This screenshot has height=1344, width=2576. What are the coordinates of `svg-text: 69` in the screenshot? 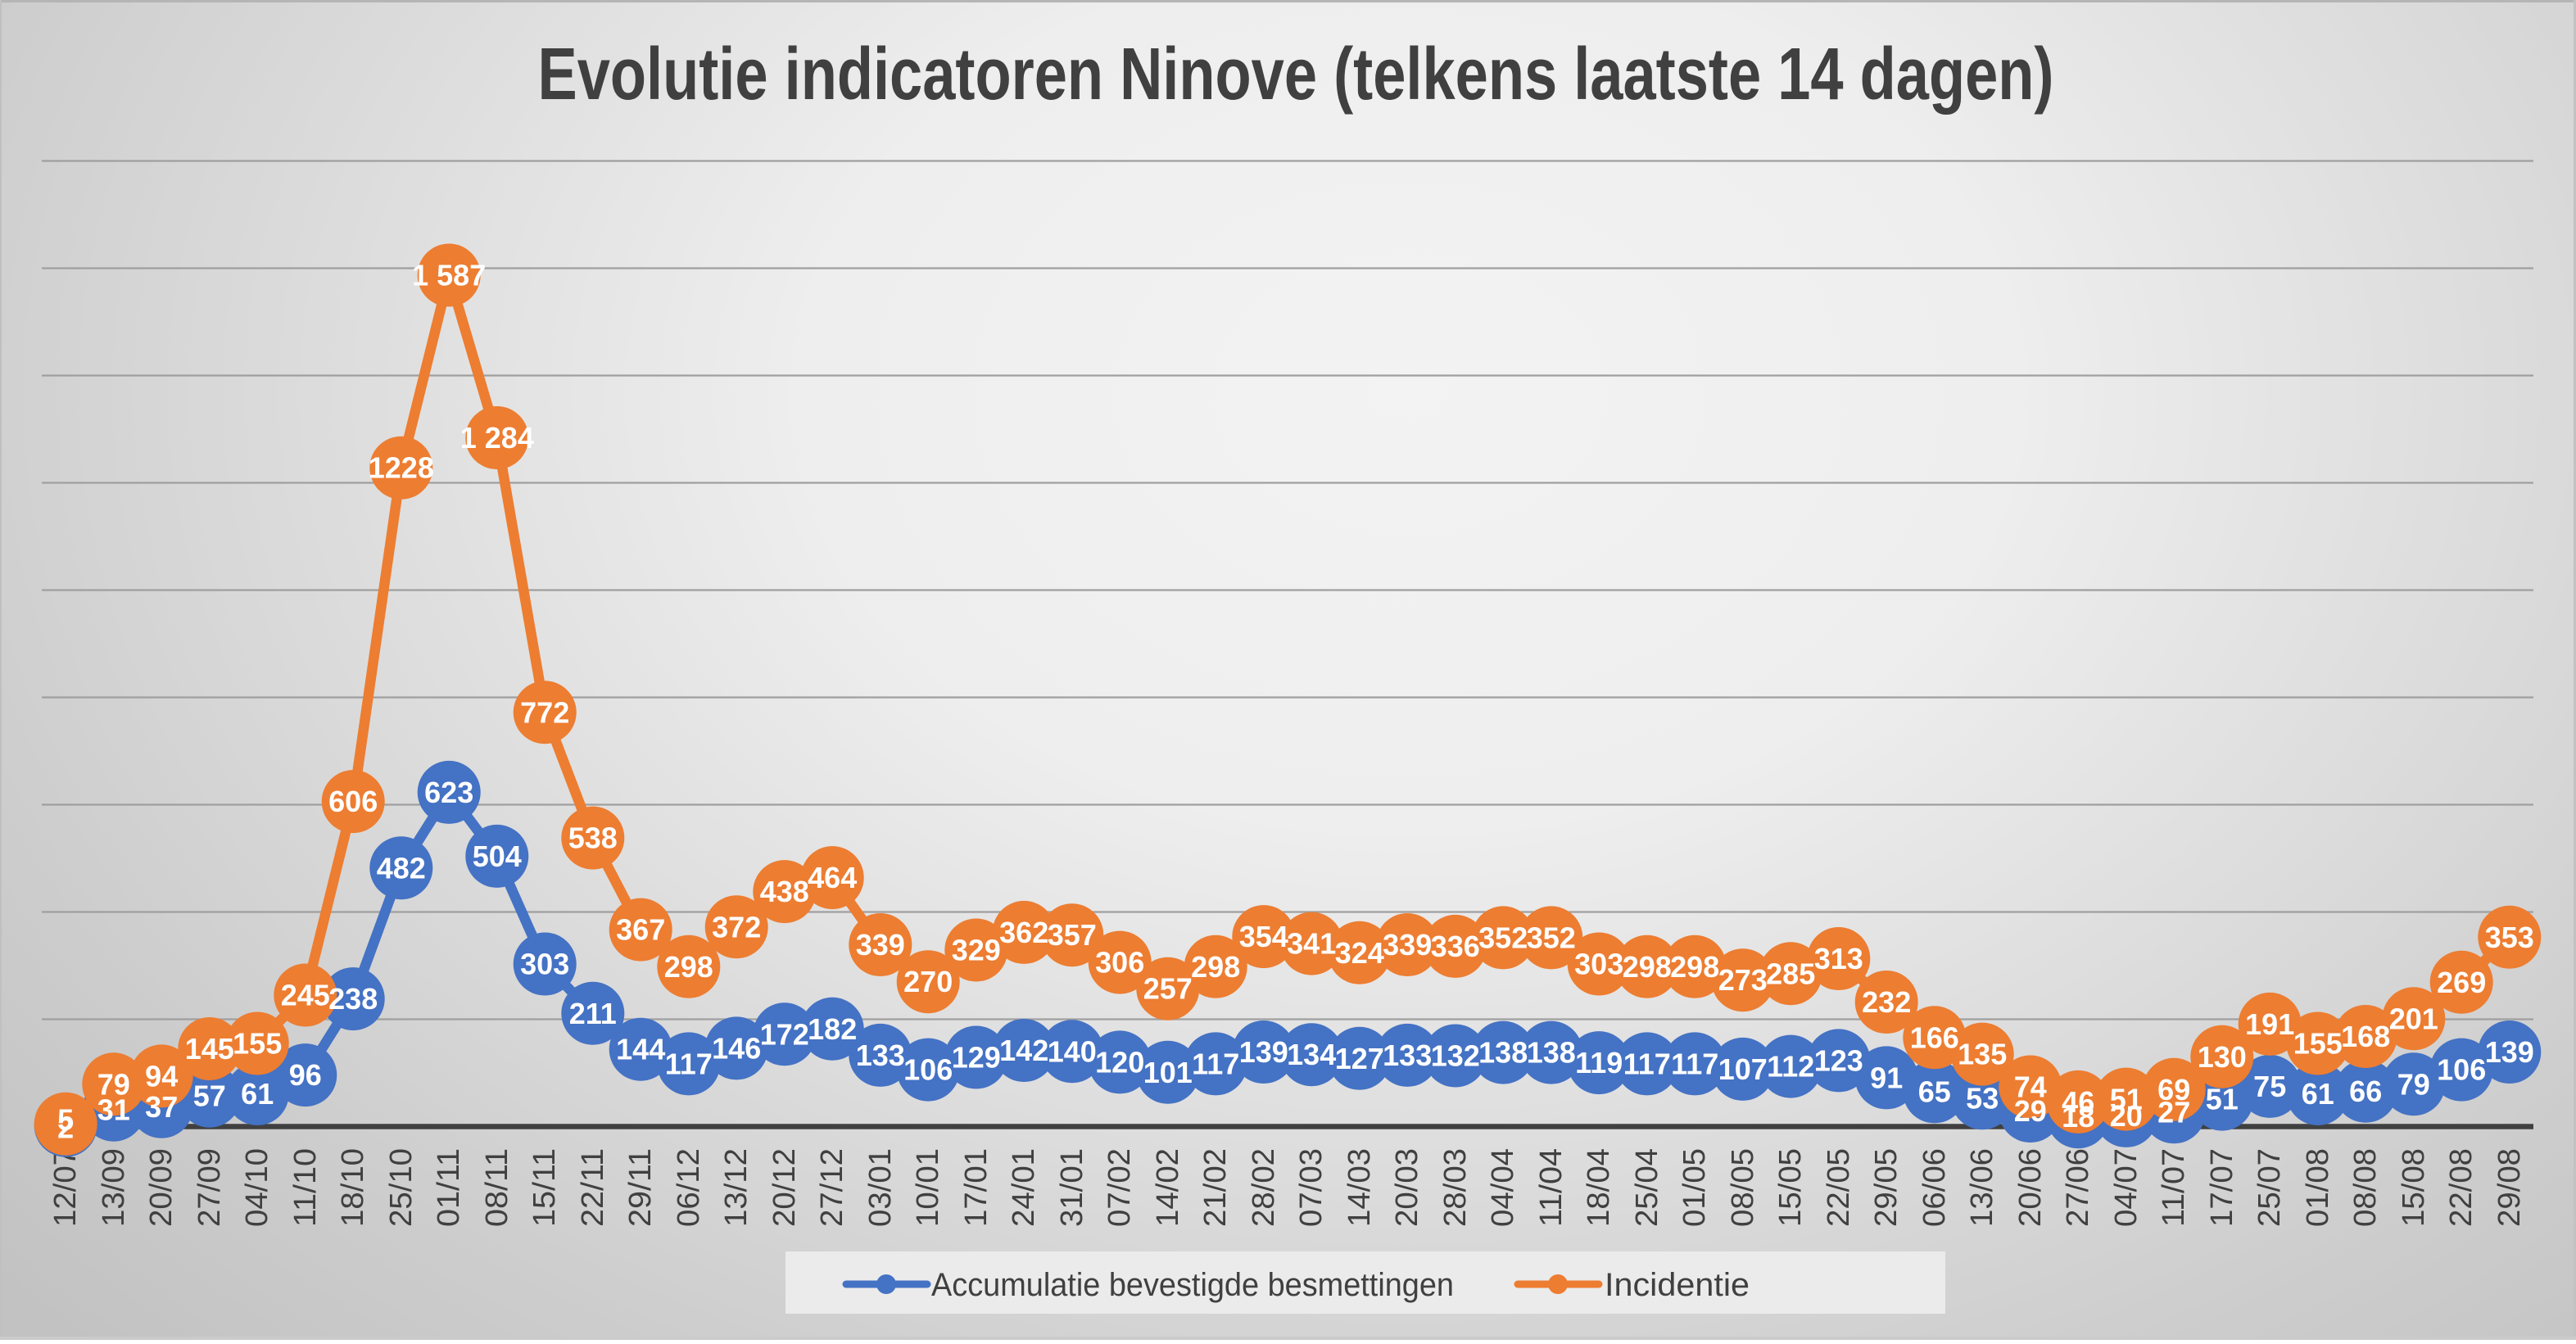 It's located at (2173, 1089).